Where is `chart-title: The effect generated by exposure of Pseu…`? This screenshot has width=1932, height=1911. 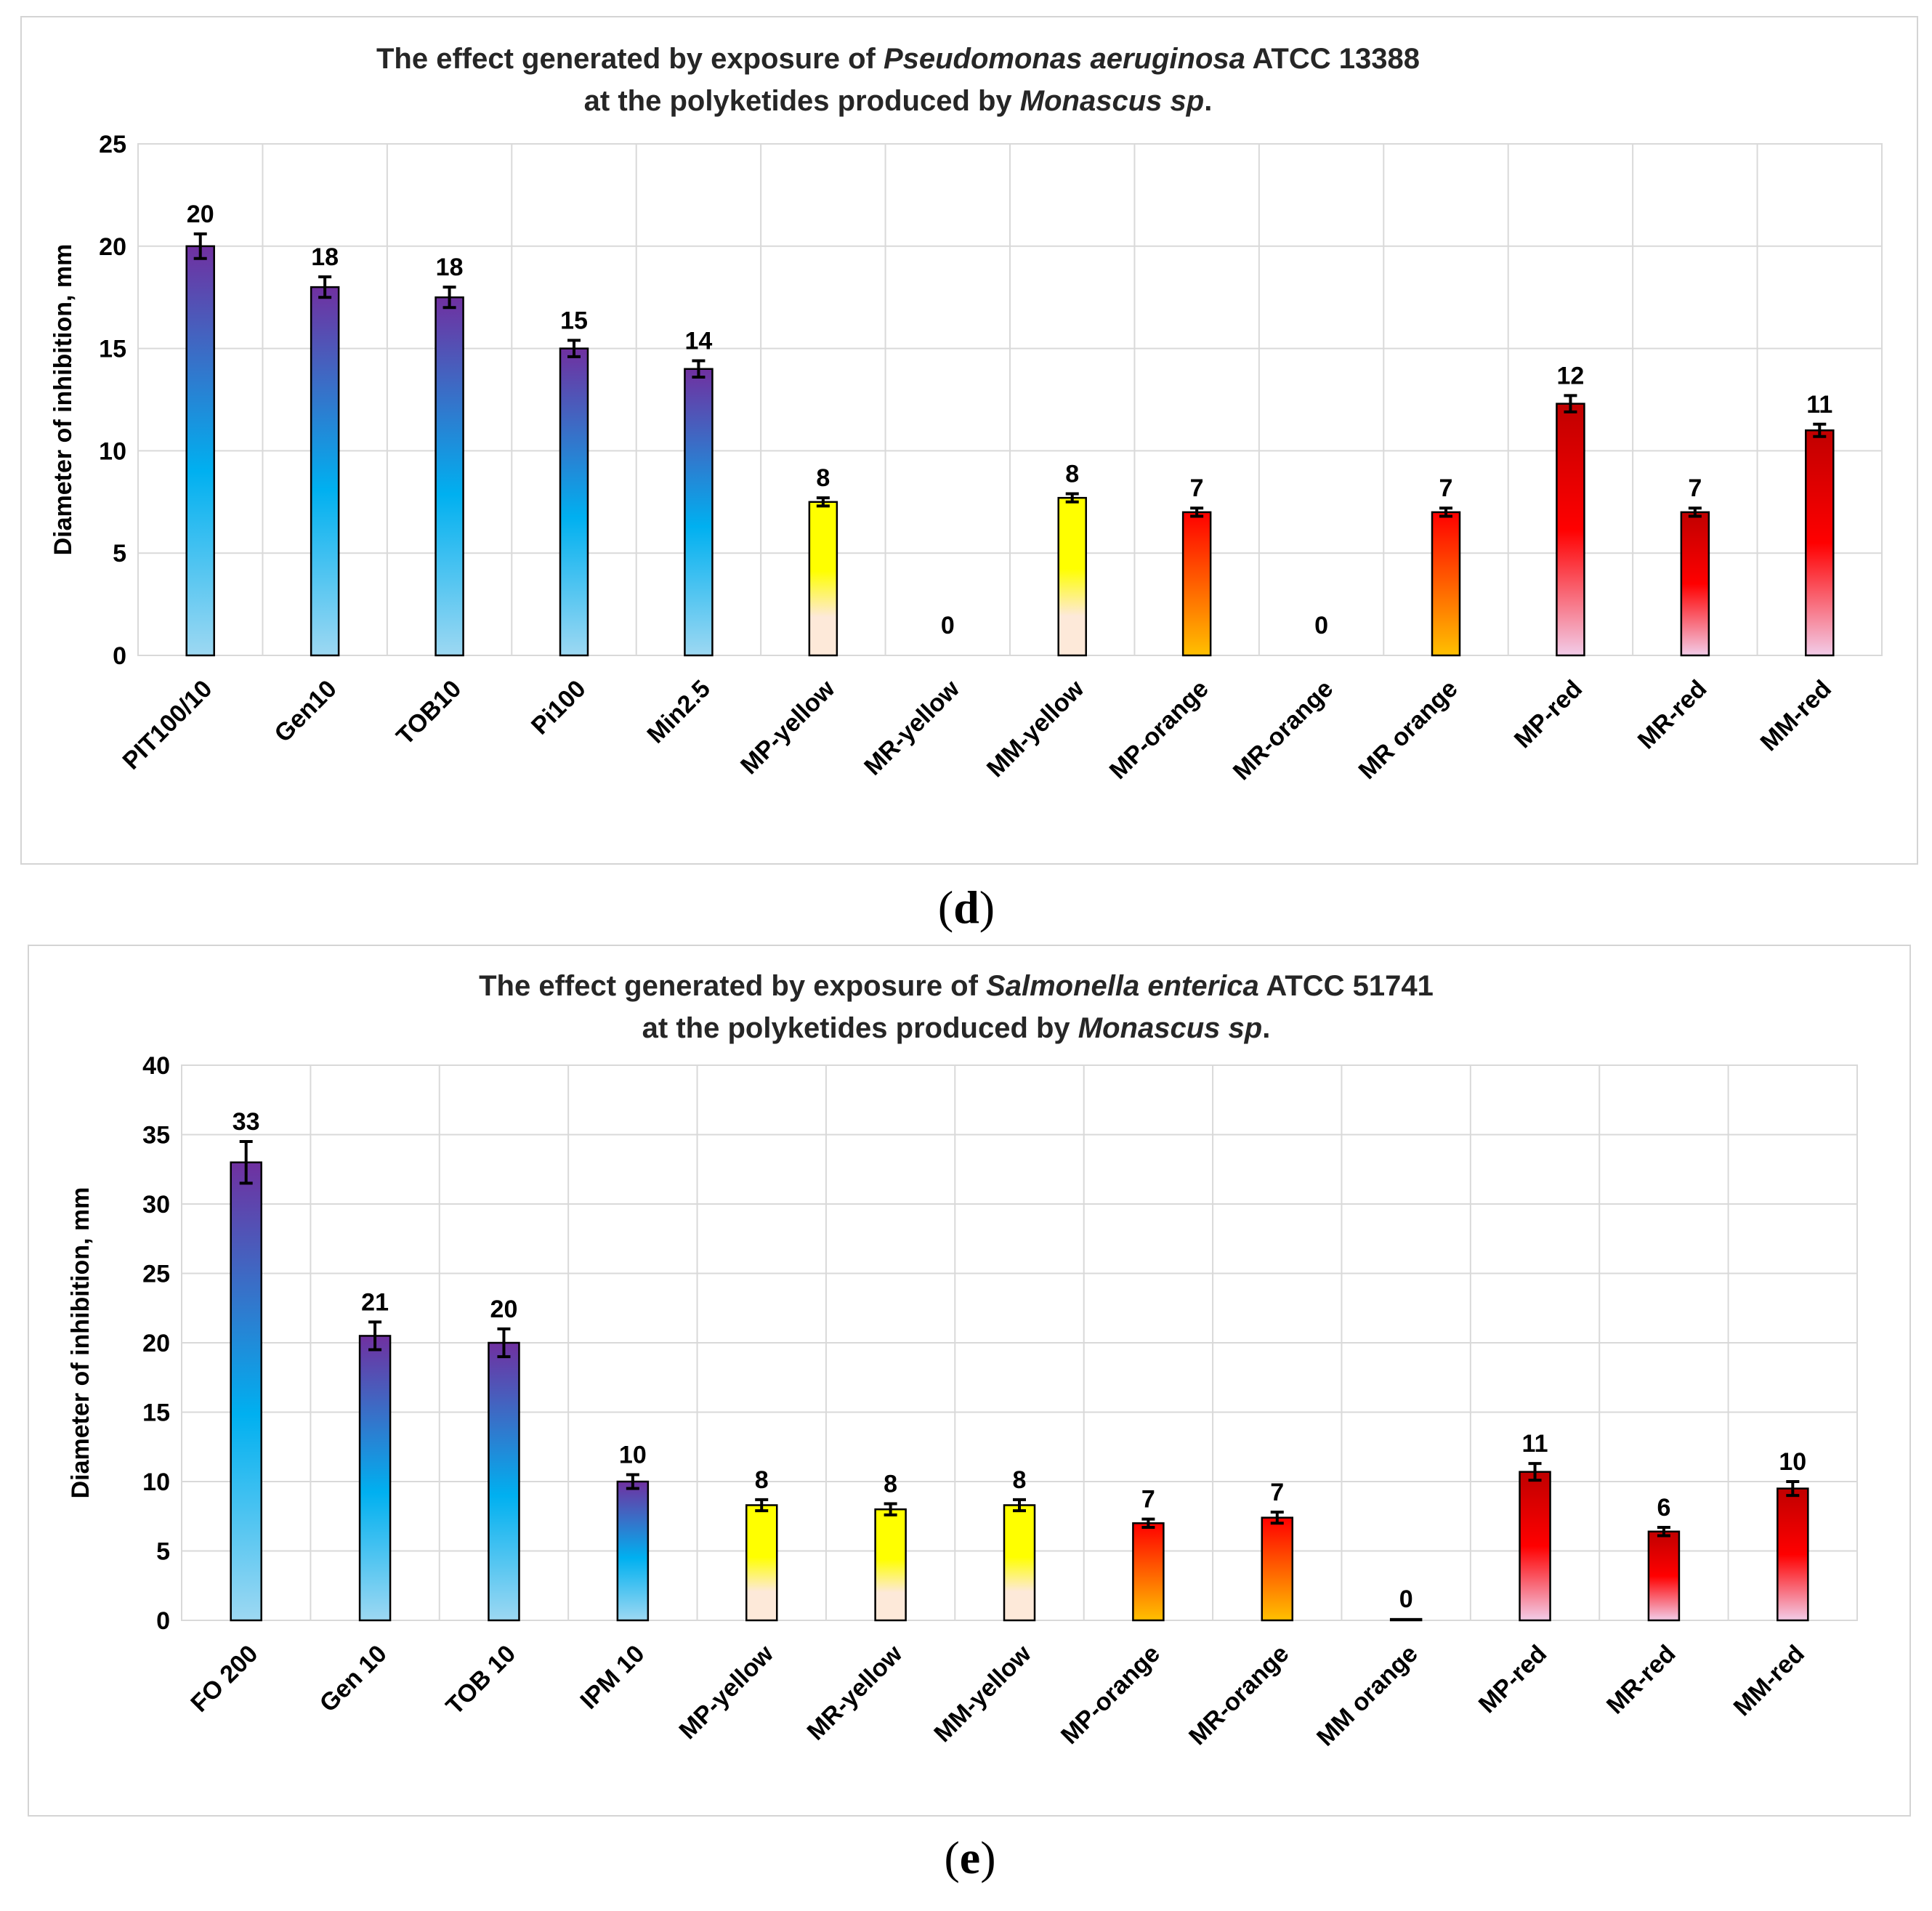 chart-title: The effect generated by exposure of Pseu… is located at coordinates (898, 59).